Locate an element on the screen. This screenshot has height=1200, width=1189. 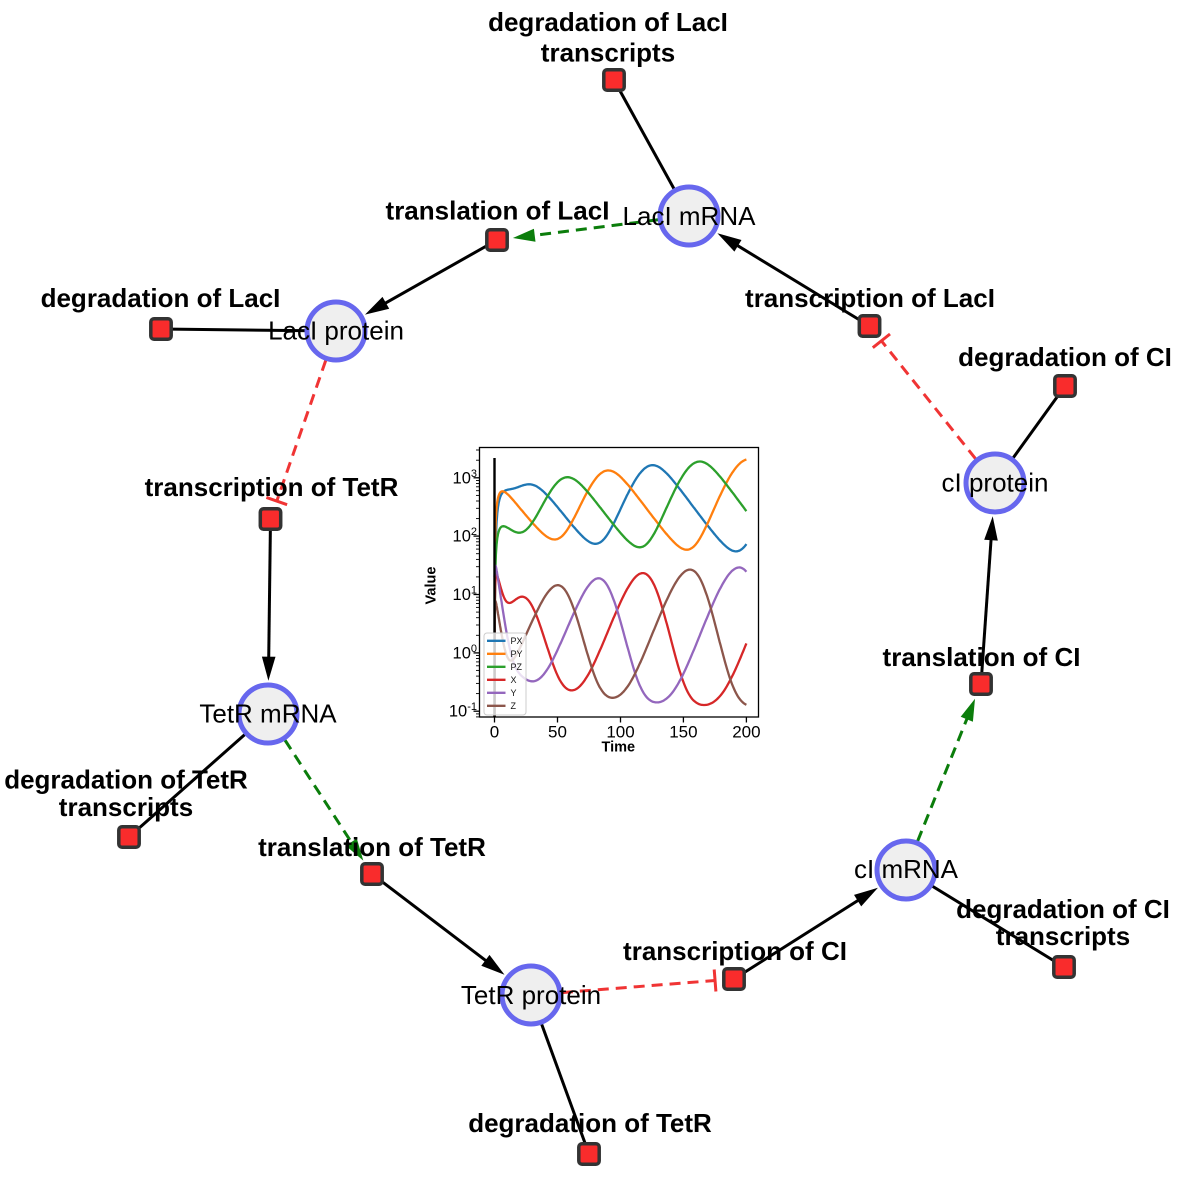
svg-text: cI protein is located at coordinates (995, 483).